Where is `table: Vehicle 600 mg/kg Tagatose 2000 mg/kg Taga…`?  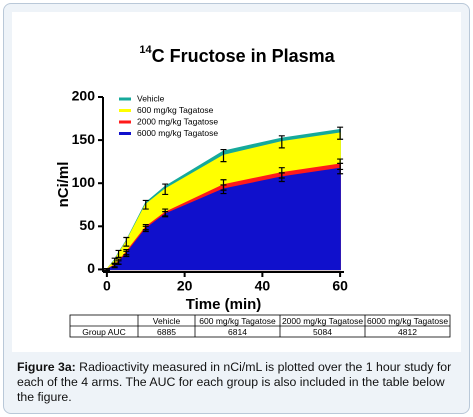
table: Vehicle 600 mg/kg Tagatose 2000 mg/kg Taga… is located at coordinates (260, 326).